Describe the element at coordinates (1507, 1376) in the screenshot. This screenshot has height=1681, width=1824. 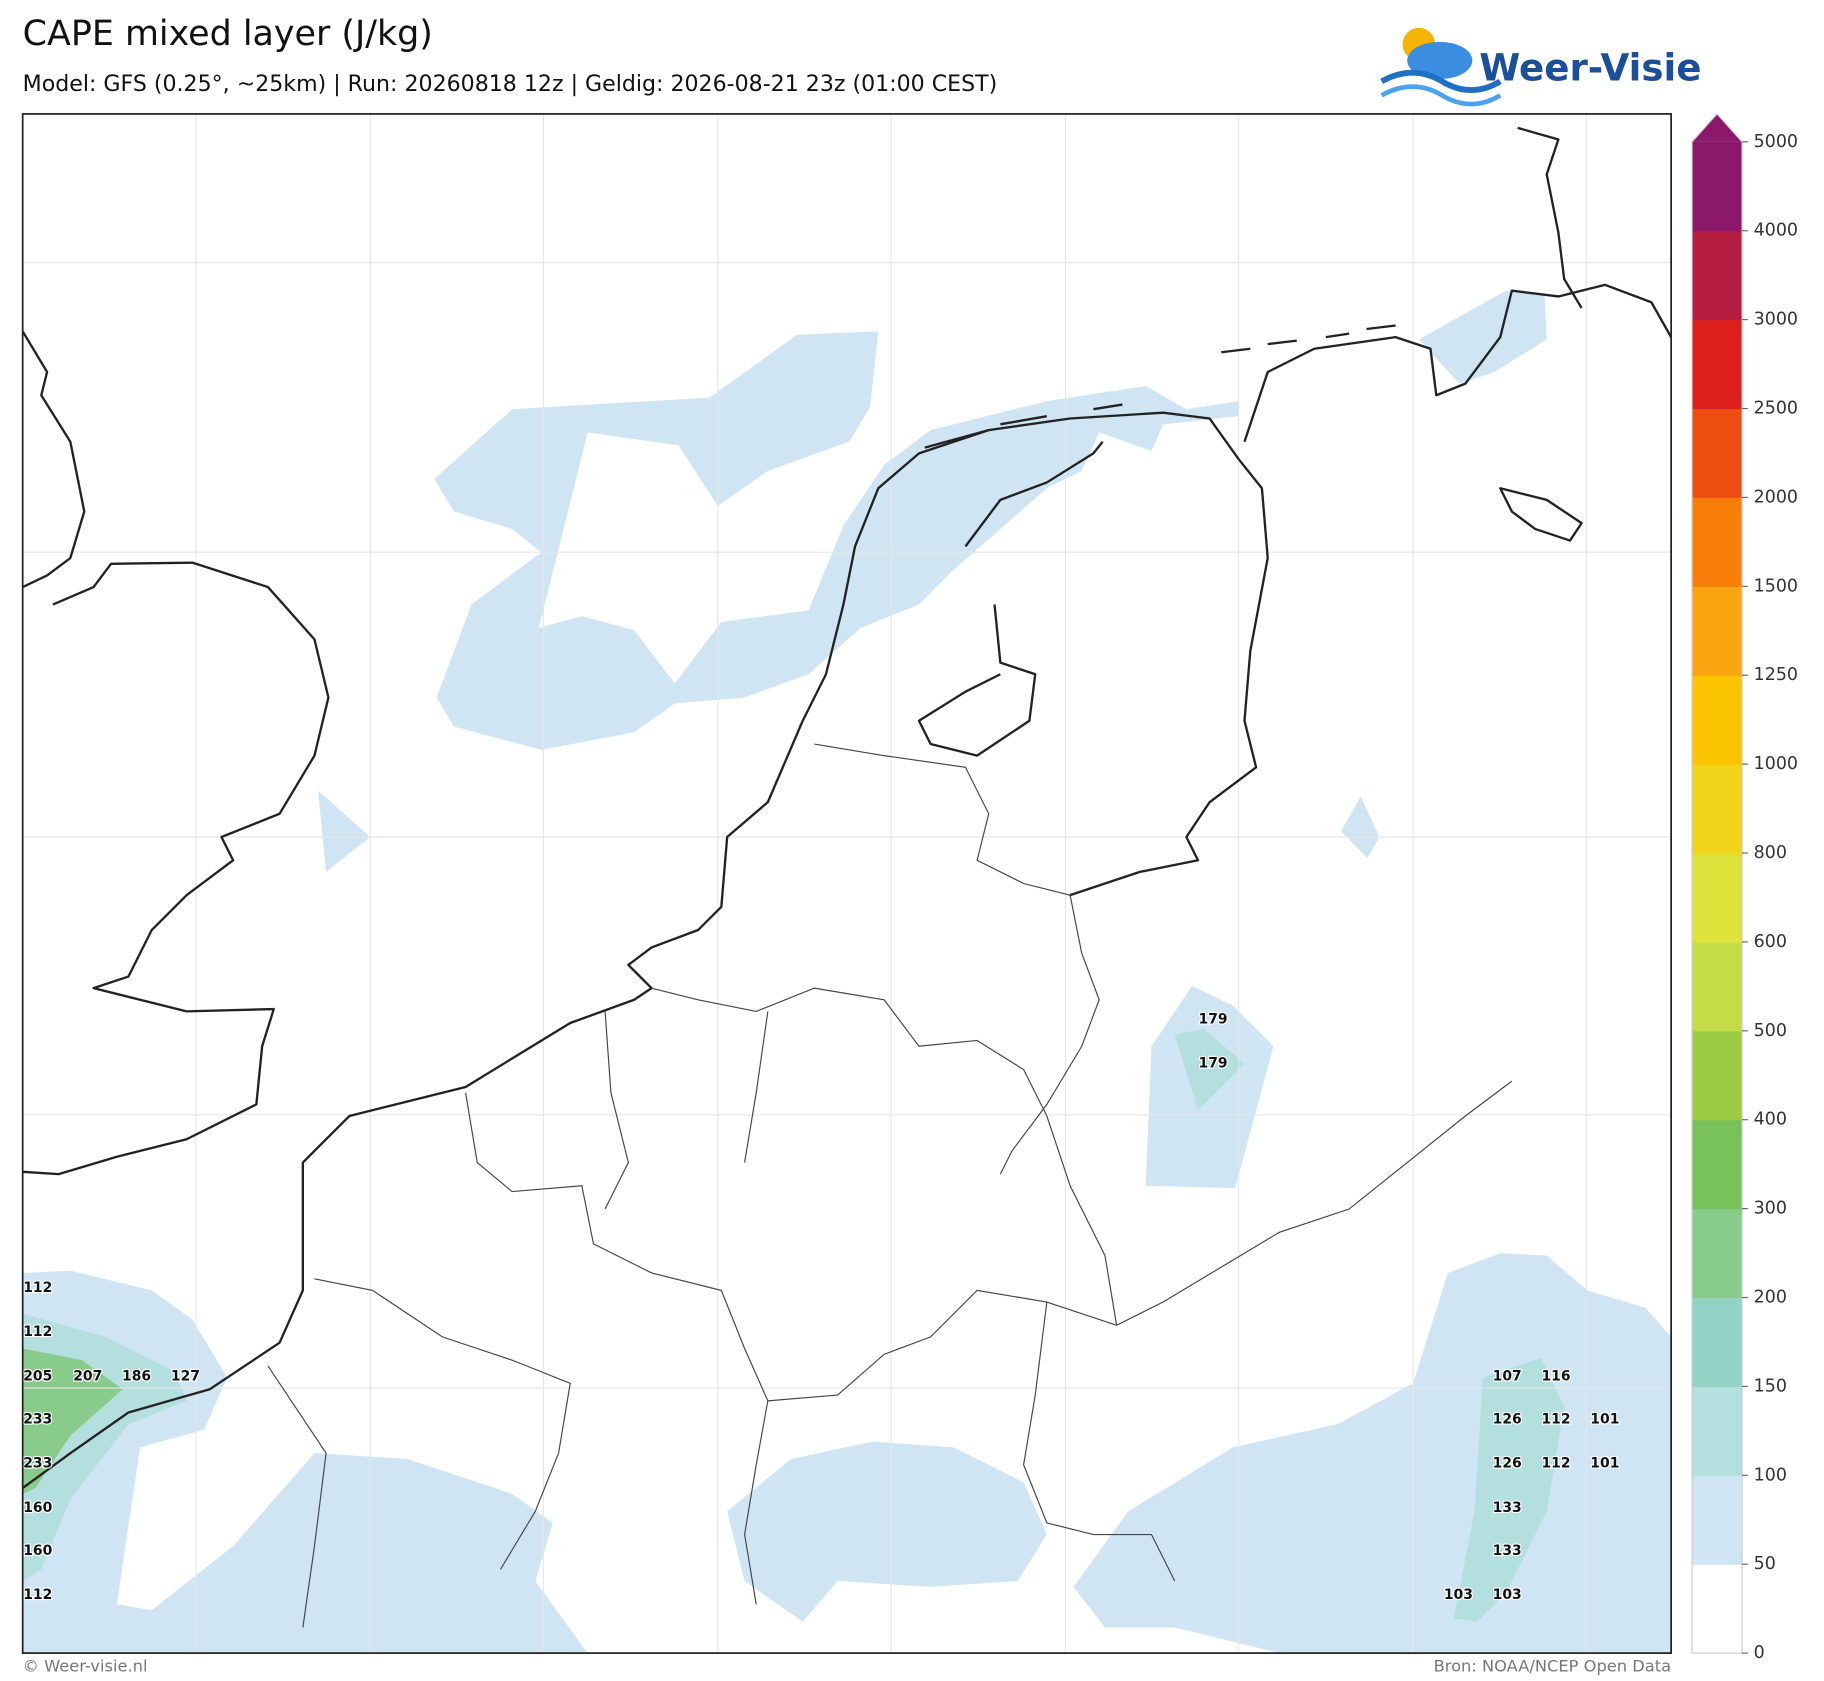
I see `value-label: 107` at that location.